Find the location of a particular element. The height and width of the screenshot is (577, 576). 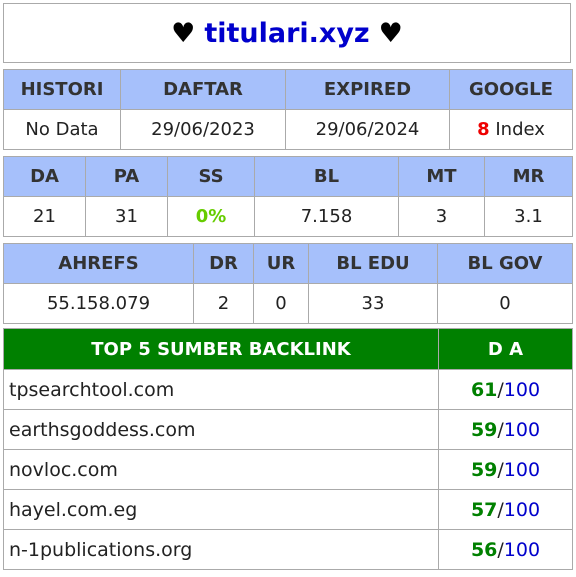

mr-value: 3.1 is located at coordinates (528, 216).